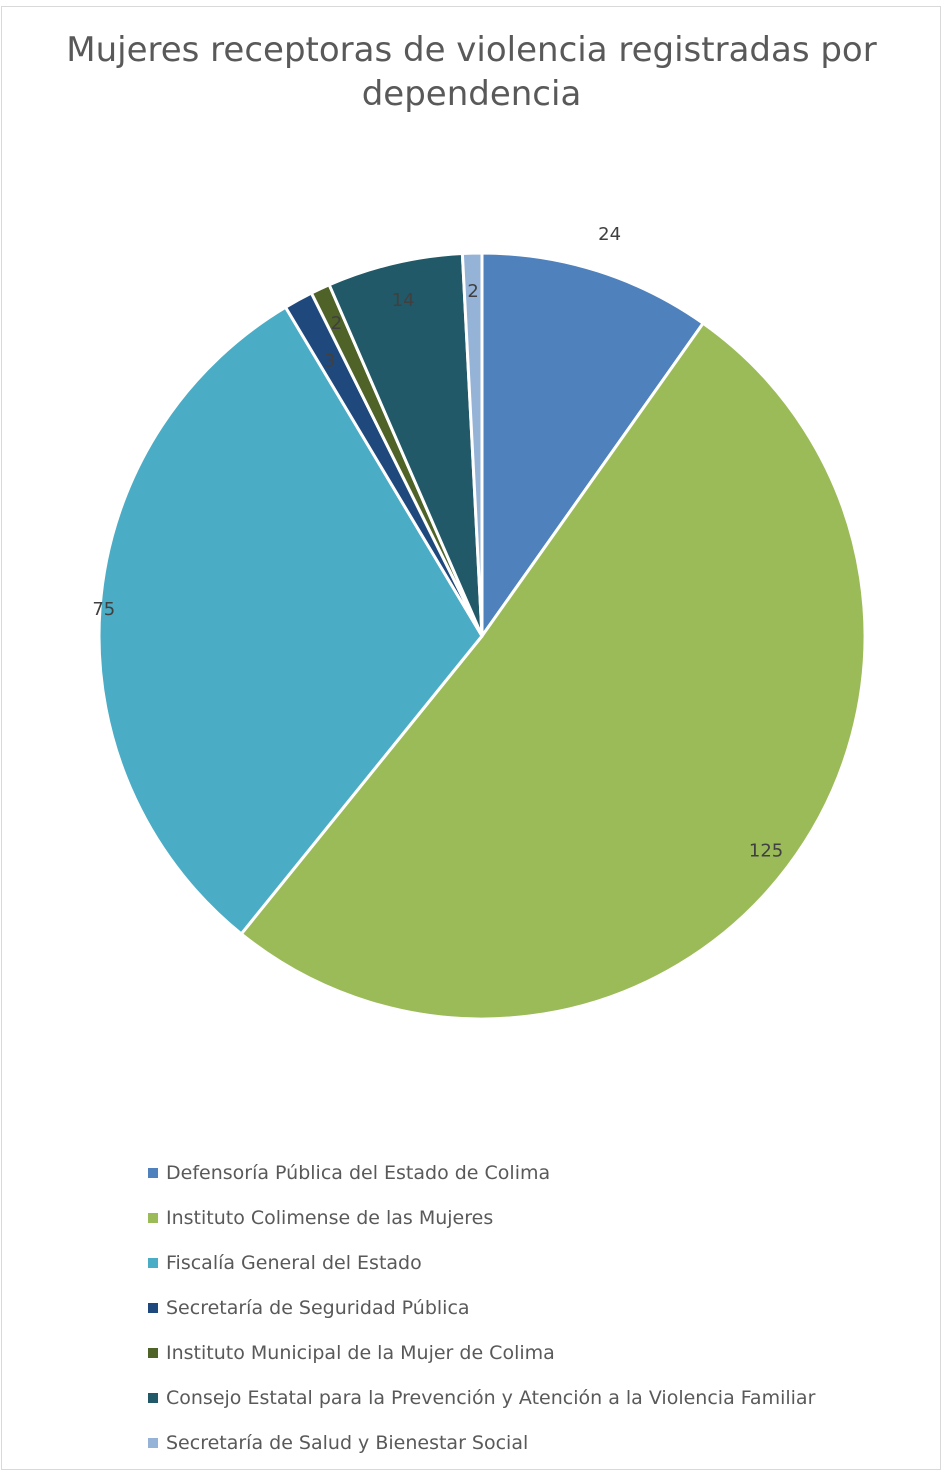 This screenshot has width=943, height=1471. What do you see at coordinates (358, 1172) in the screenshot?
I see `legend-label: Defensoría Pública del Estado de Colima` at bounding box center [358, 1172].